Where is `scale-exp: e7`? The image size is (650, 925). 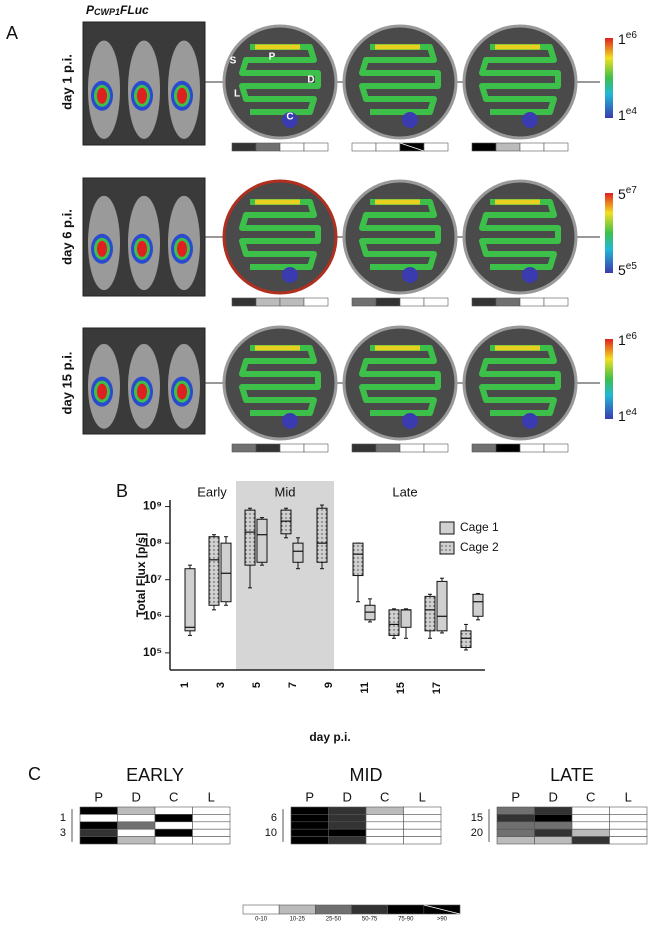
scale-exp: e7 is located at coordinates (632, 190).